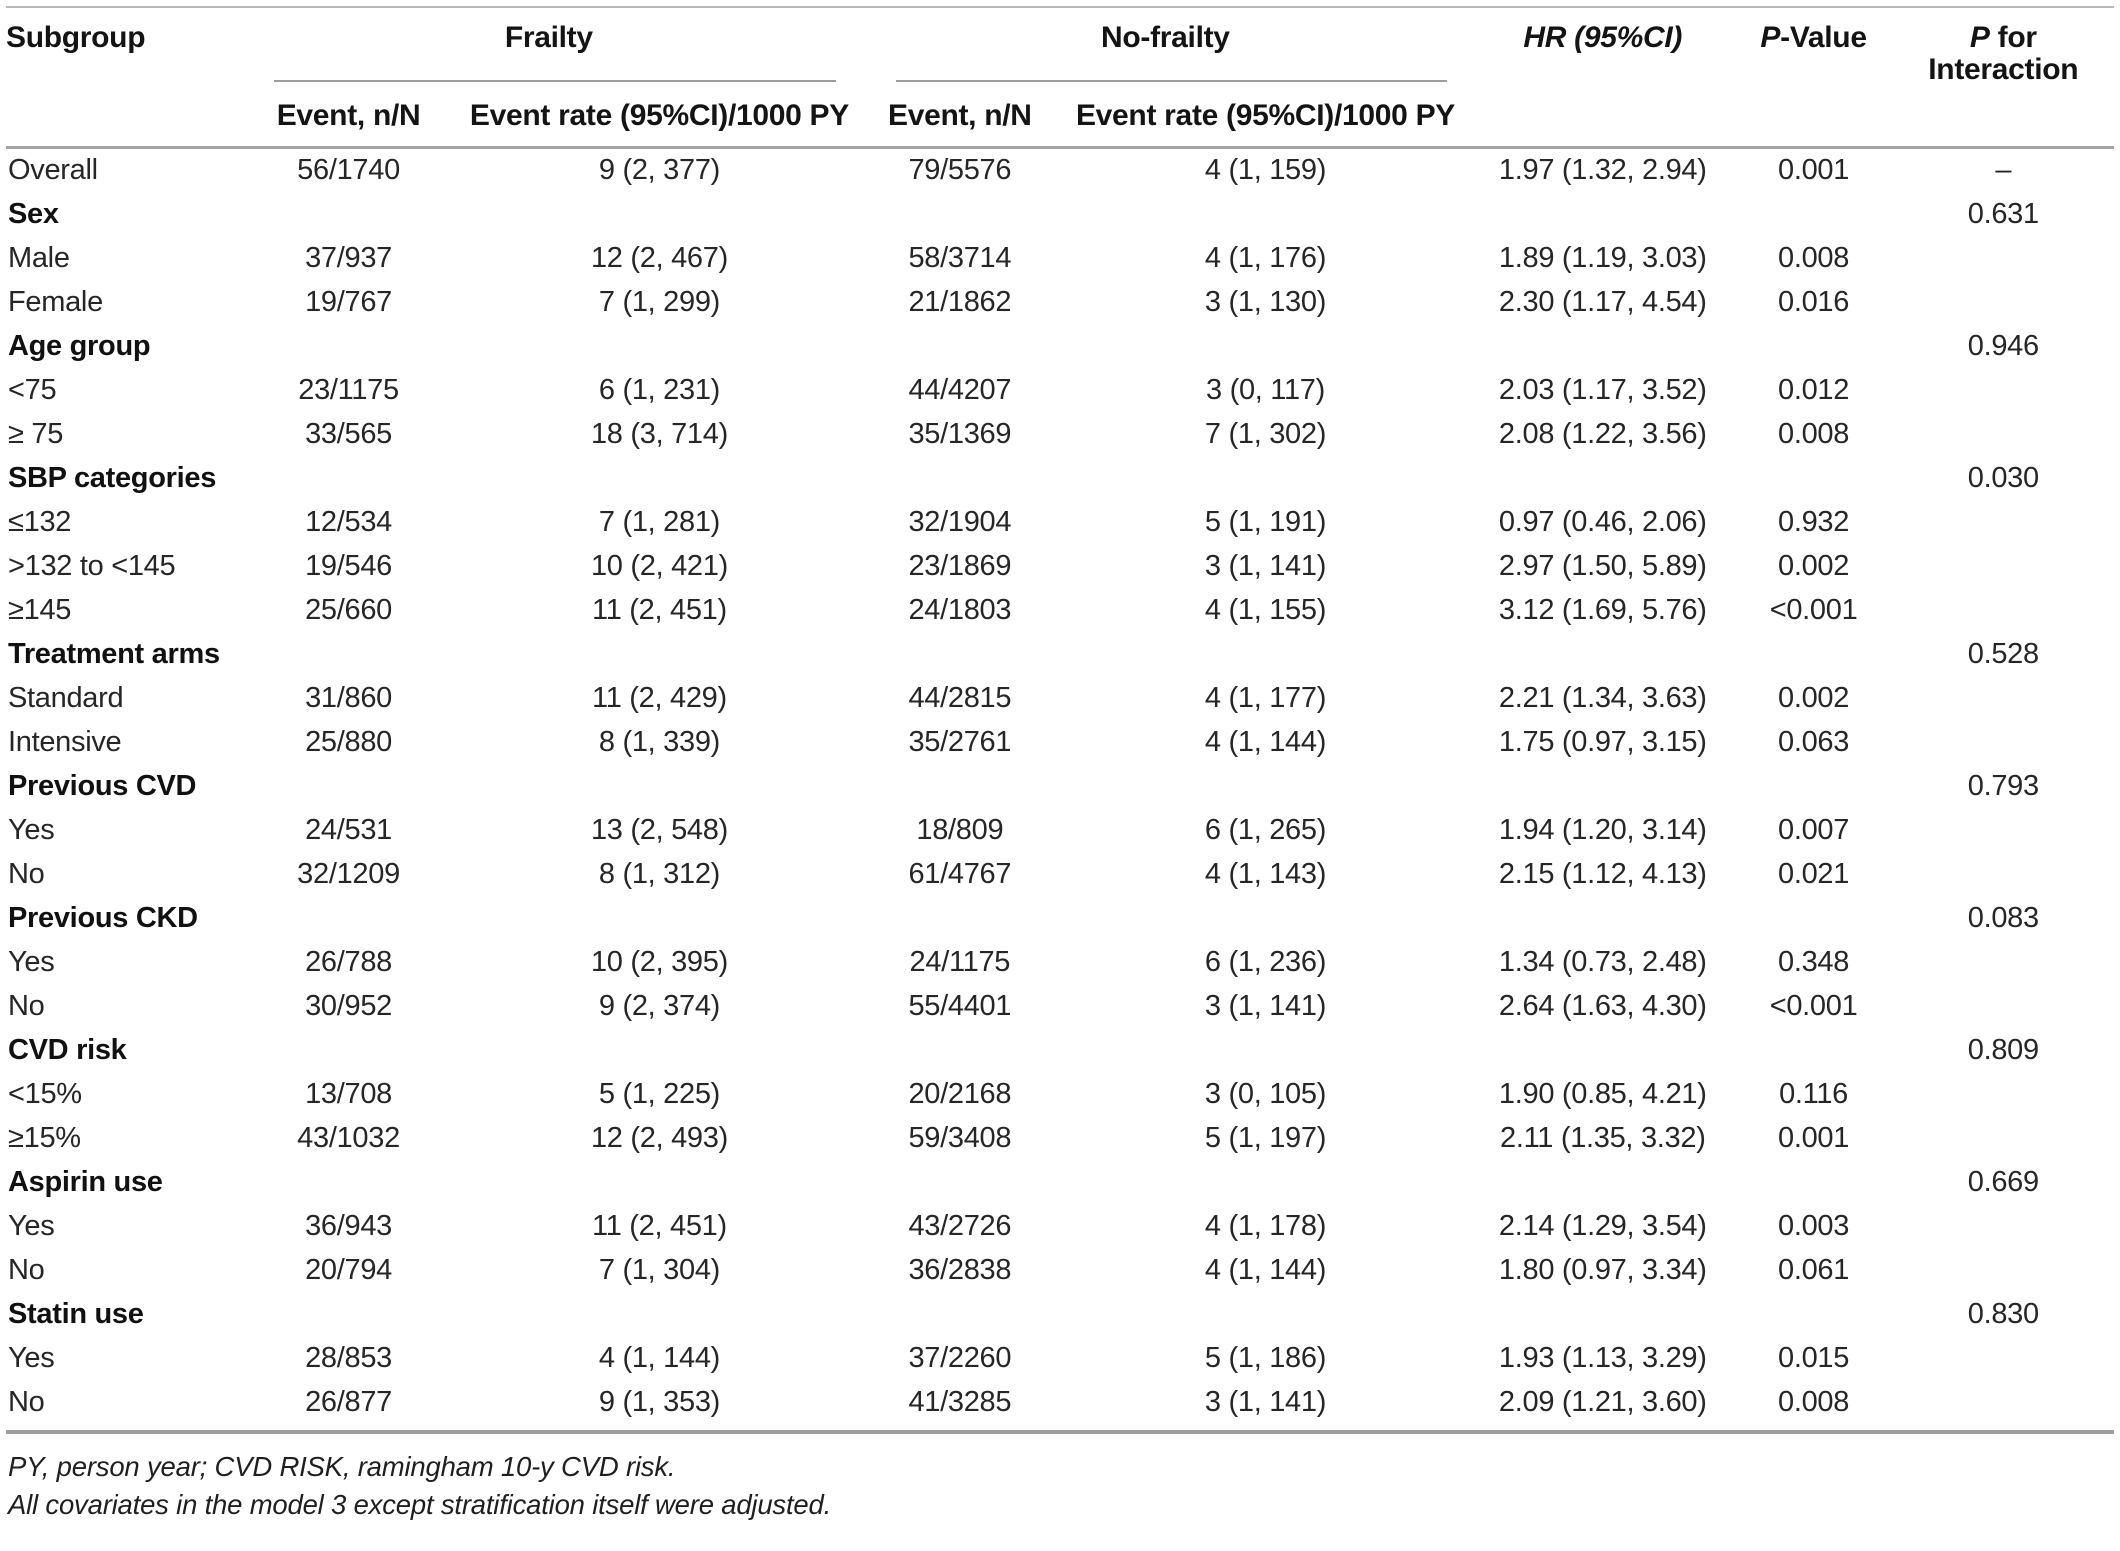 This screenshot has height=1551, width=2120. What do you see at coordinates (1602, 302) in the screenshot?
I see `hr-cell: 2.30 (1.17, 4.54)` at bounding box center [1602, 302].